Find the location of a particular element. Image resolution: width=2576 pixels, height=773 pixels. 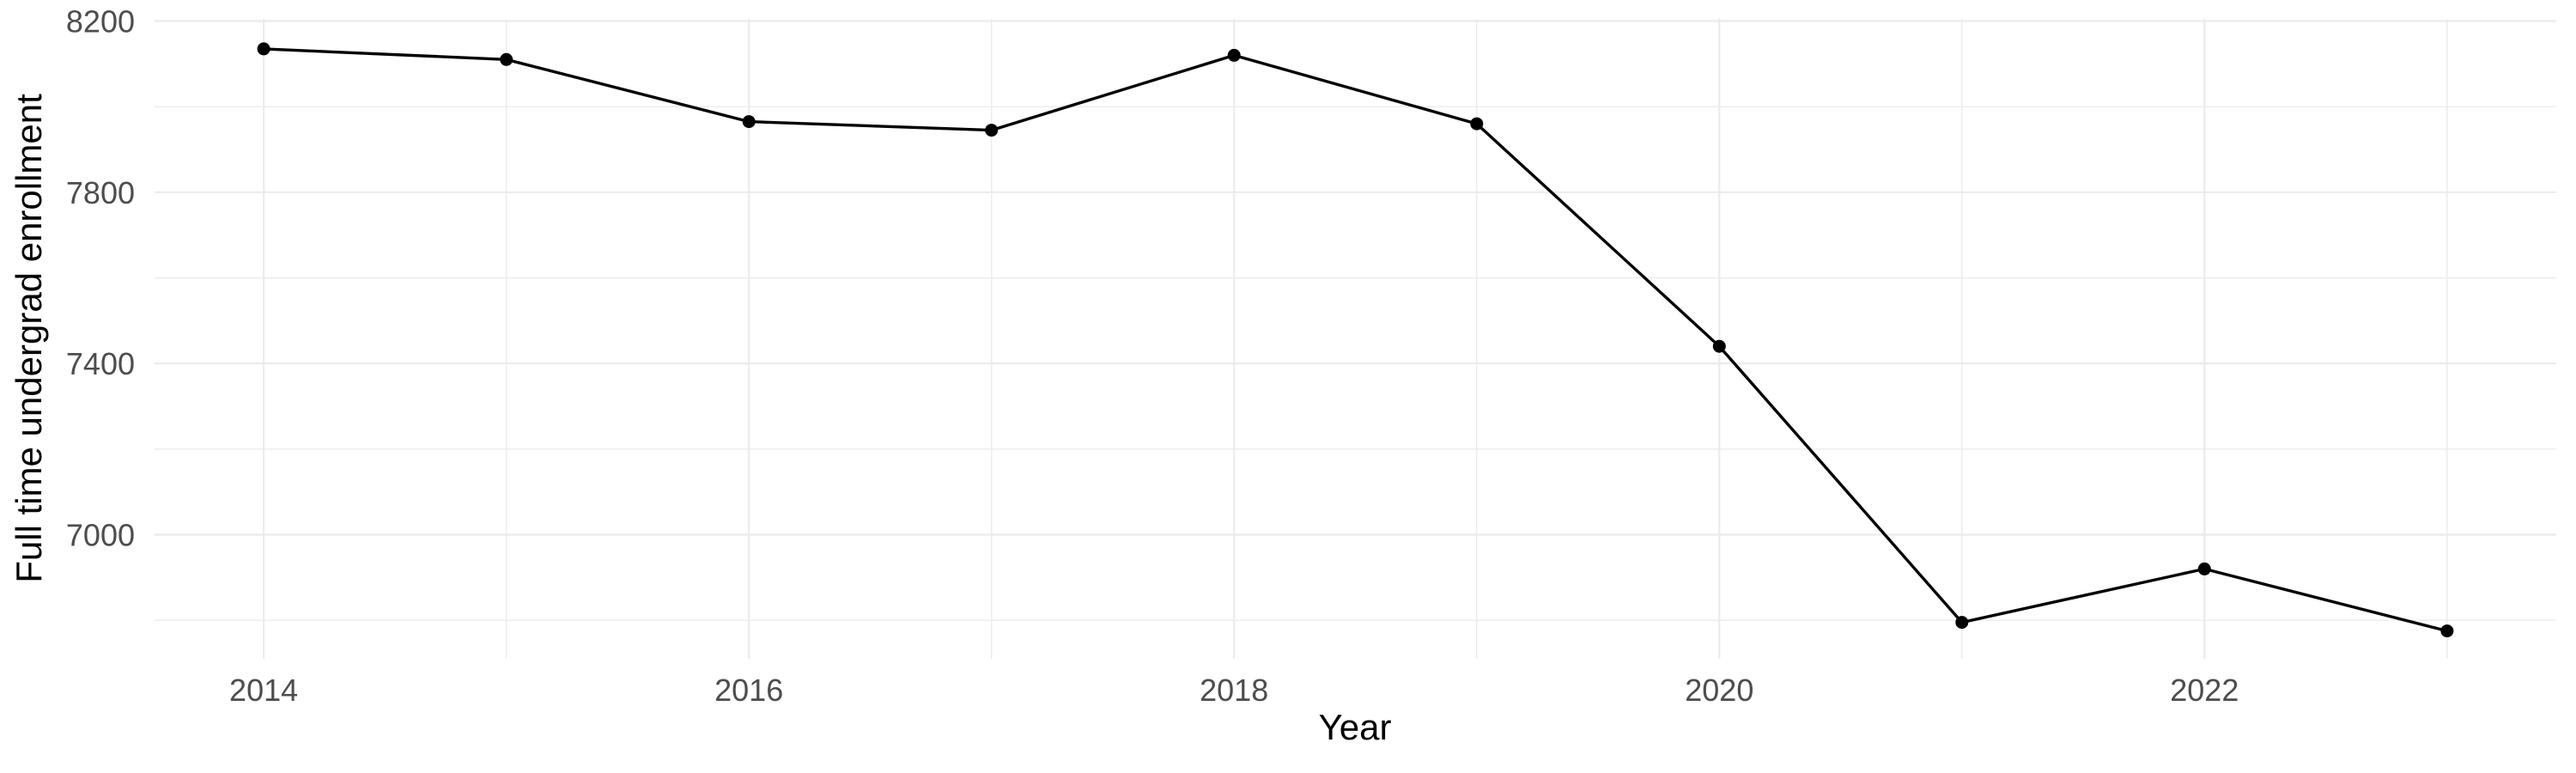

y-tick-label: 7000 is located at coordinates (101, 535).